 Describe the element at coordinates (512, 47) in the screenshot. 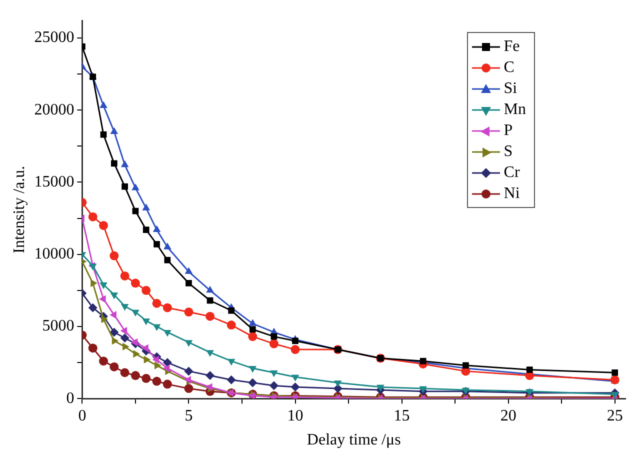

I see `legend-label: Fe` at that location.